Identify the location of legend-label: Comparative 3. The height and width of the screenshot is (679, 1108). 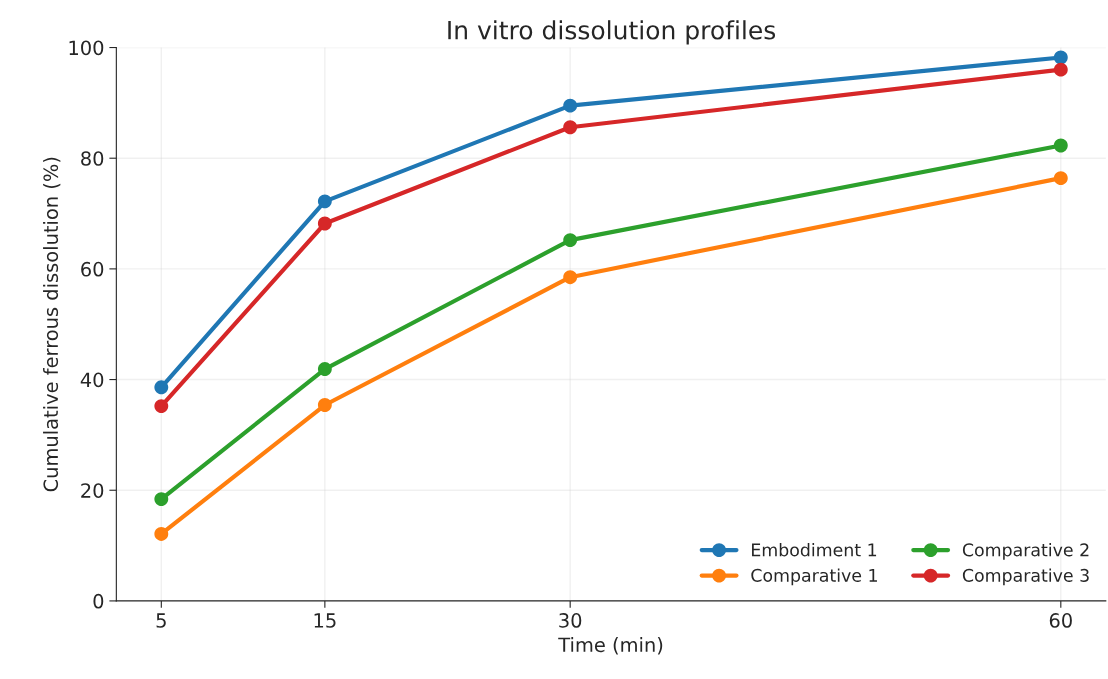
(1025, 577).